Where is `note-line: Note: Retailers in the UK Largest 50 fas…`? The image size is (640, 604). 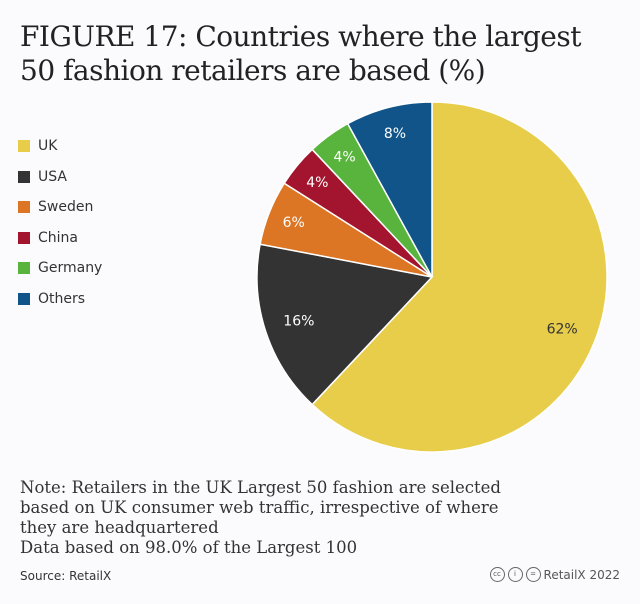
note-line: Note: Retailers in the UK Largest 50 fas… is located at coordinates (260, 487).